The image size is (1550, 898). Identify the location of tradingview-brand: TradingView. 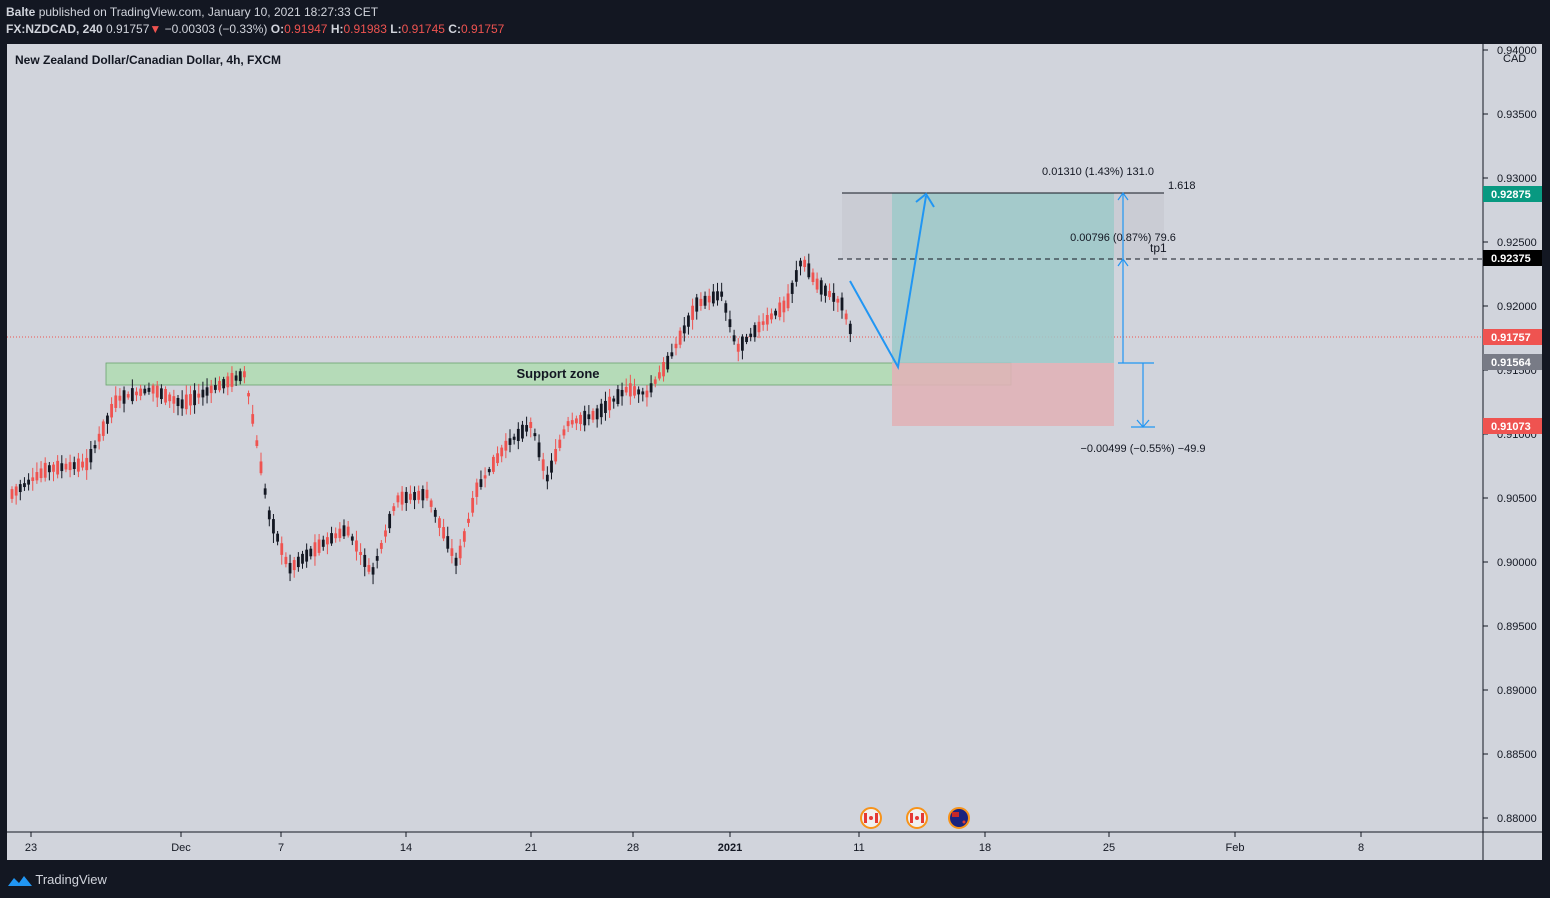
(57, 880).